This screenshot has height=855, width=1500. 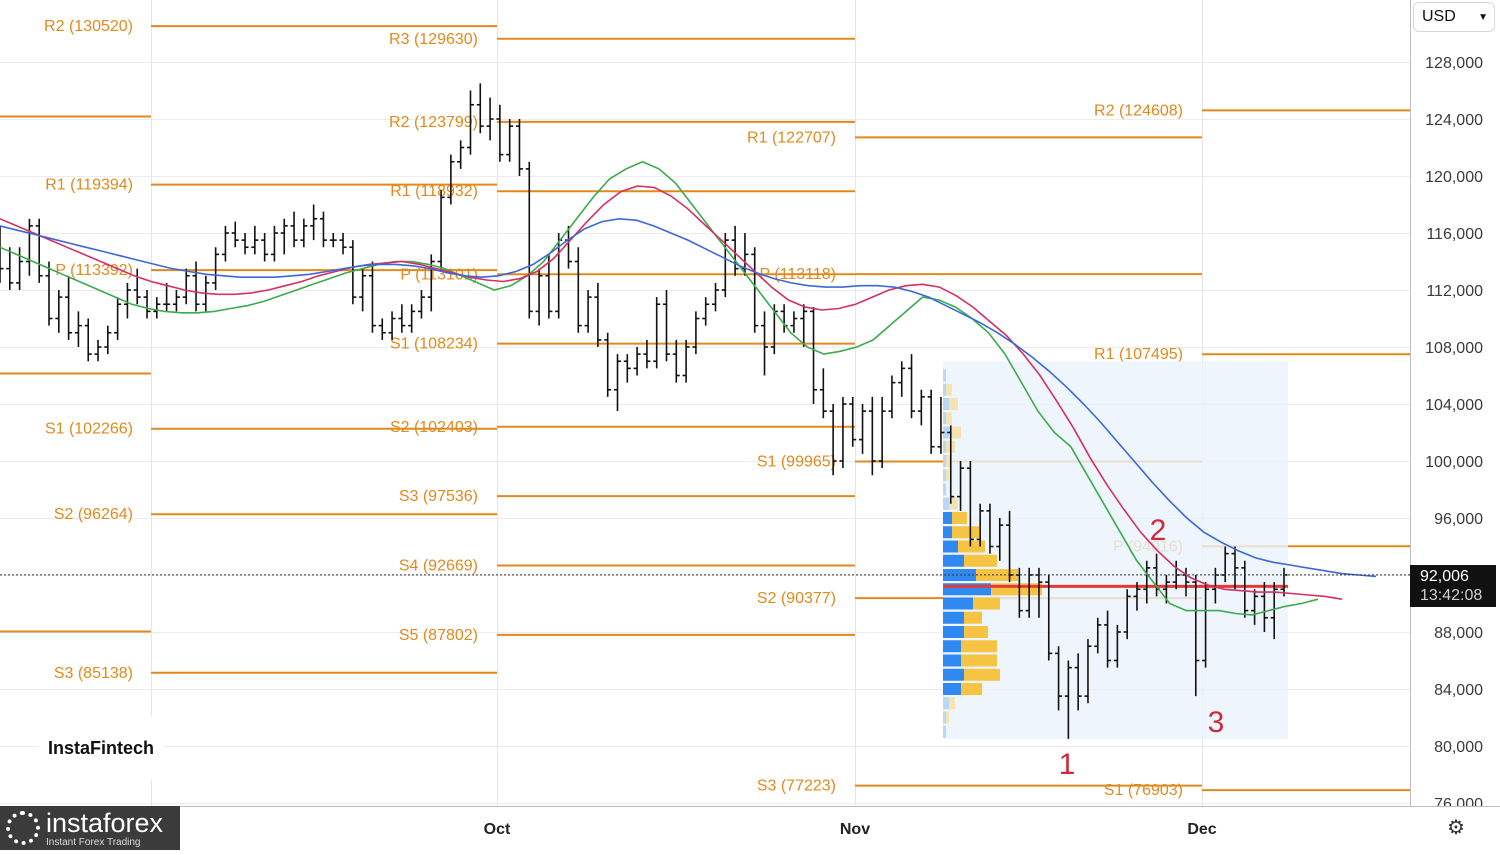 I want to click on level-label: S2 (96264), so click(x=93, y=514).